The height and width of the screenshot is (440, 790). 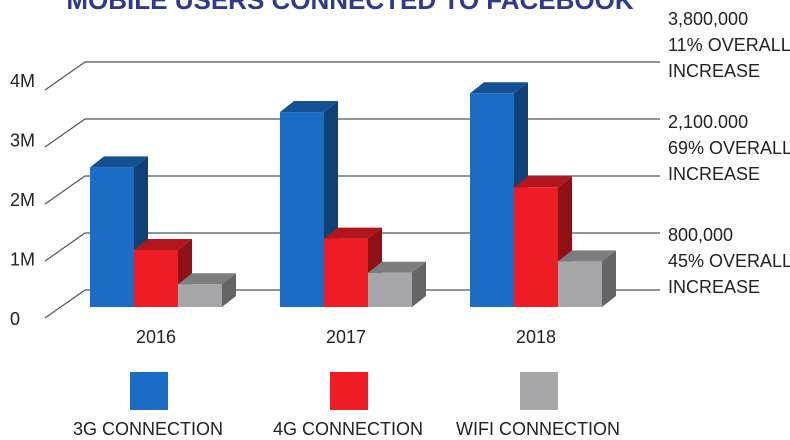 What do you see at coordinates (148, 429) in the screenshot?
I see `legend-label: 3G CONNECTION` at bounding box center [148, 429].